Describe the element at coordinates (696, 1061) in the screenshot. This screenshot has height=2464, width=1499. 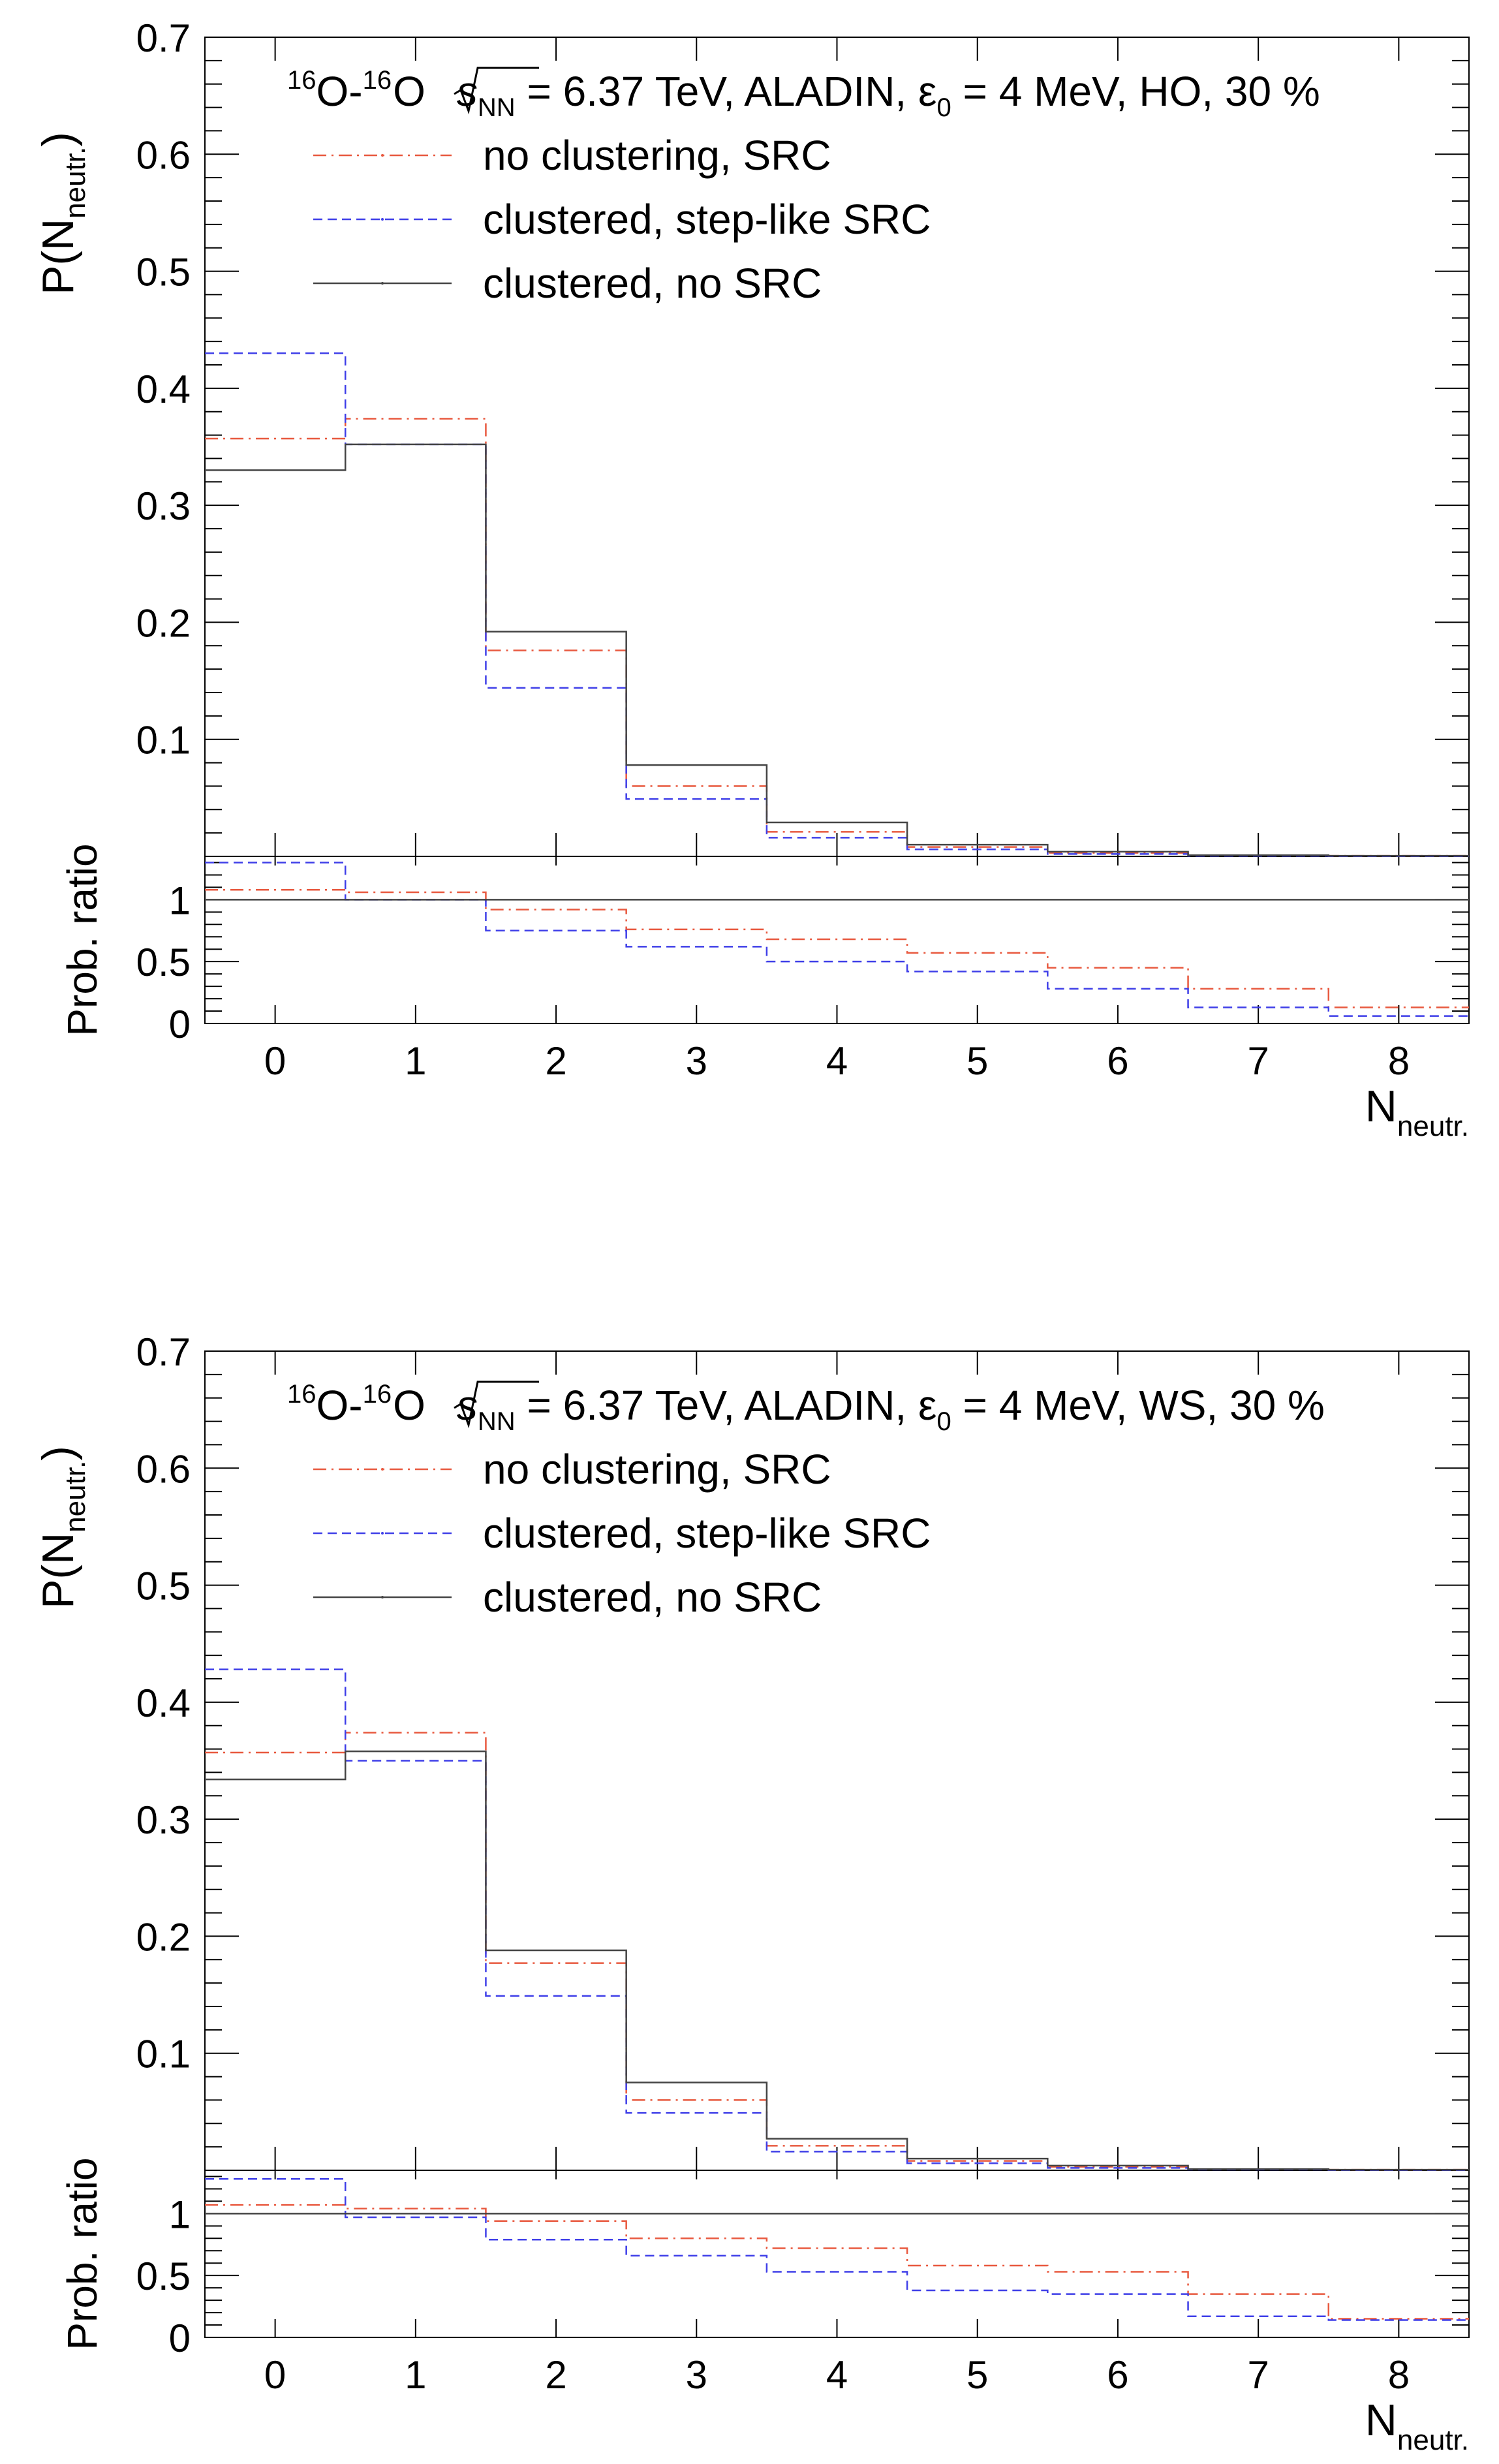
I see `x-tick-label: 3` at that location.